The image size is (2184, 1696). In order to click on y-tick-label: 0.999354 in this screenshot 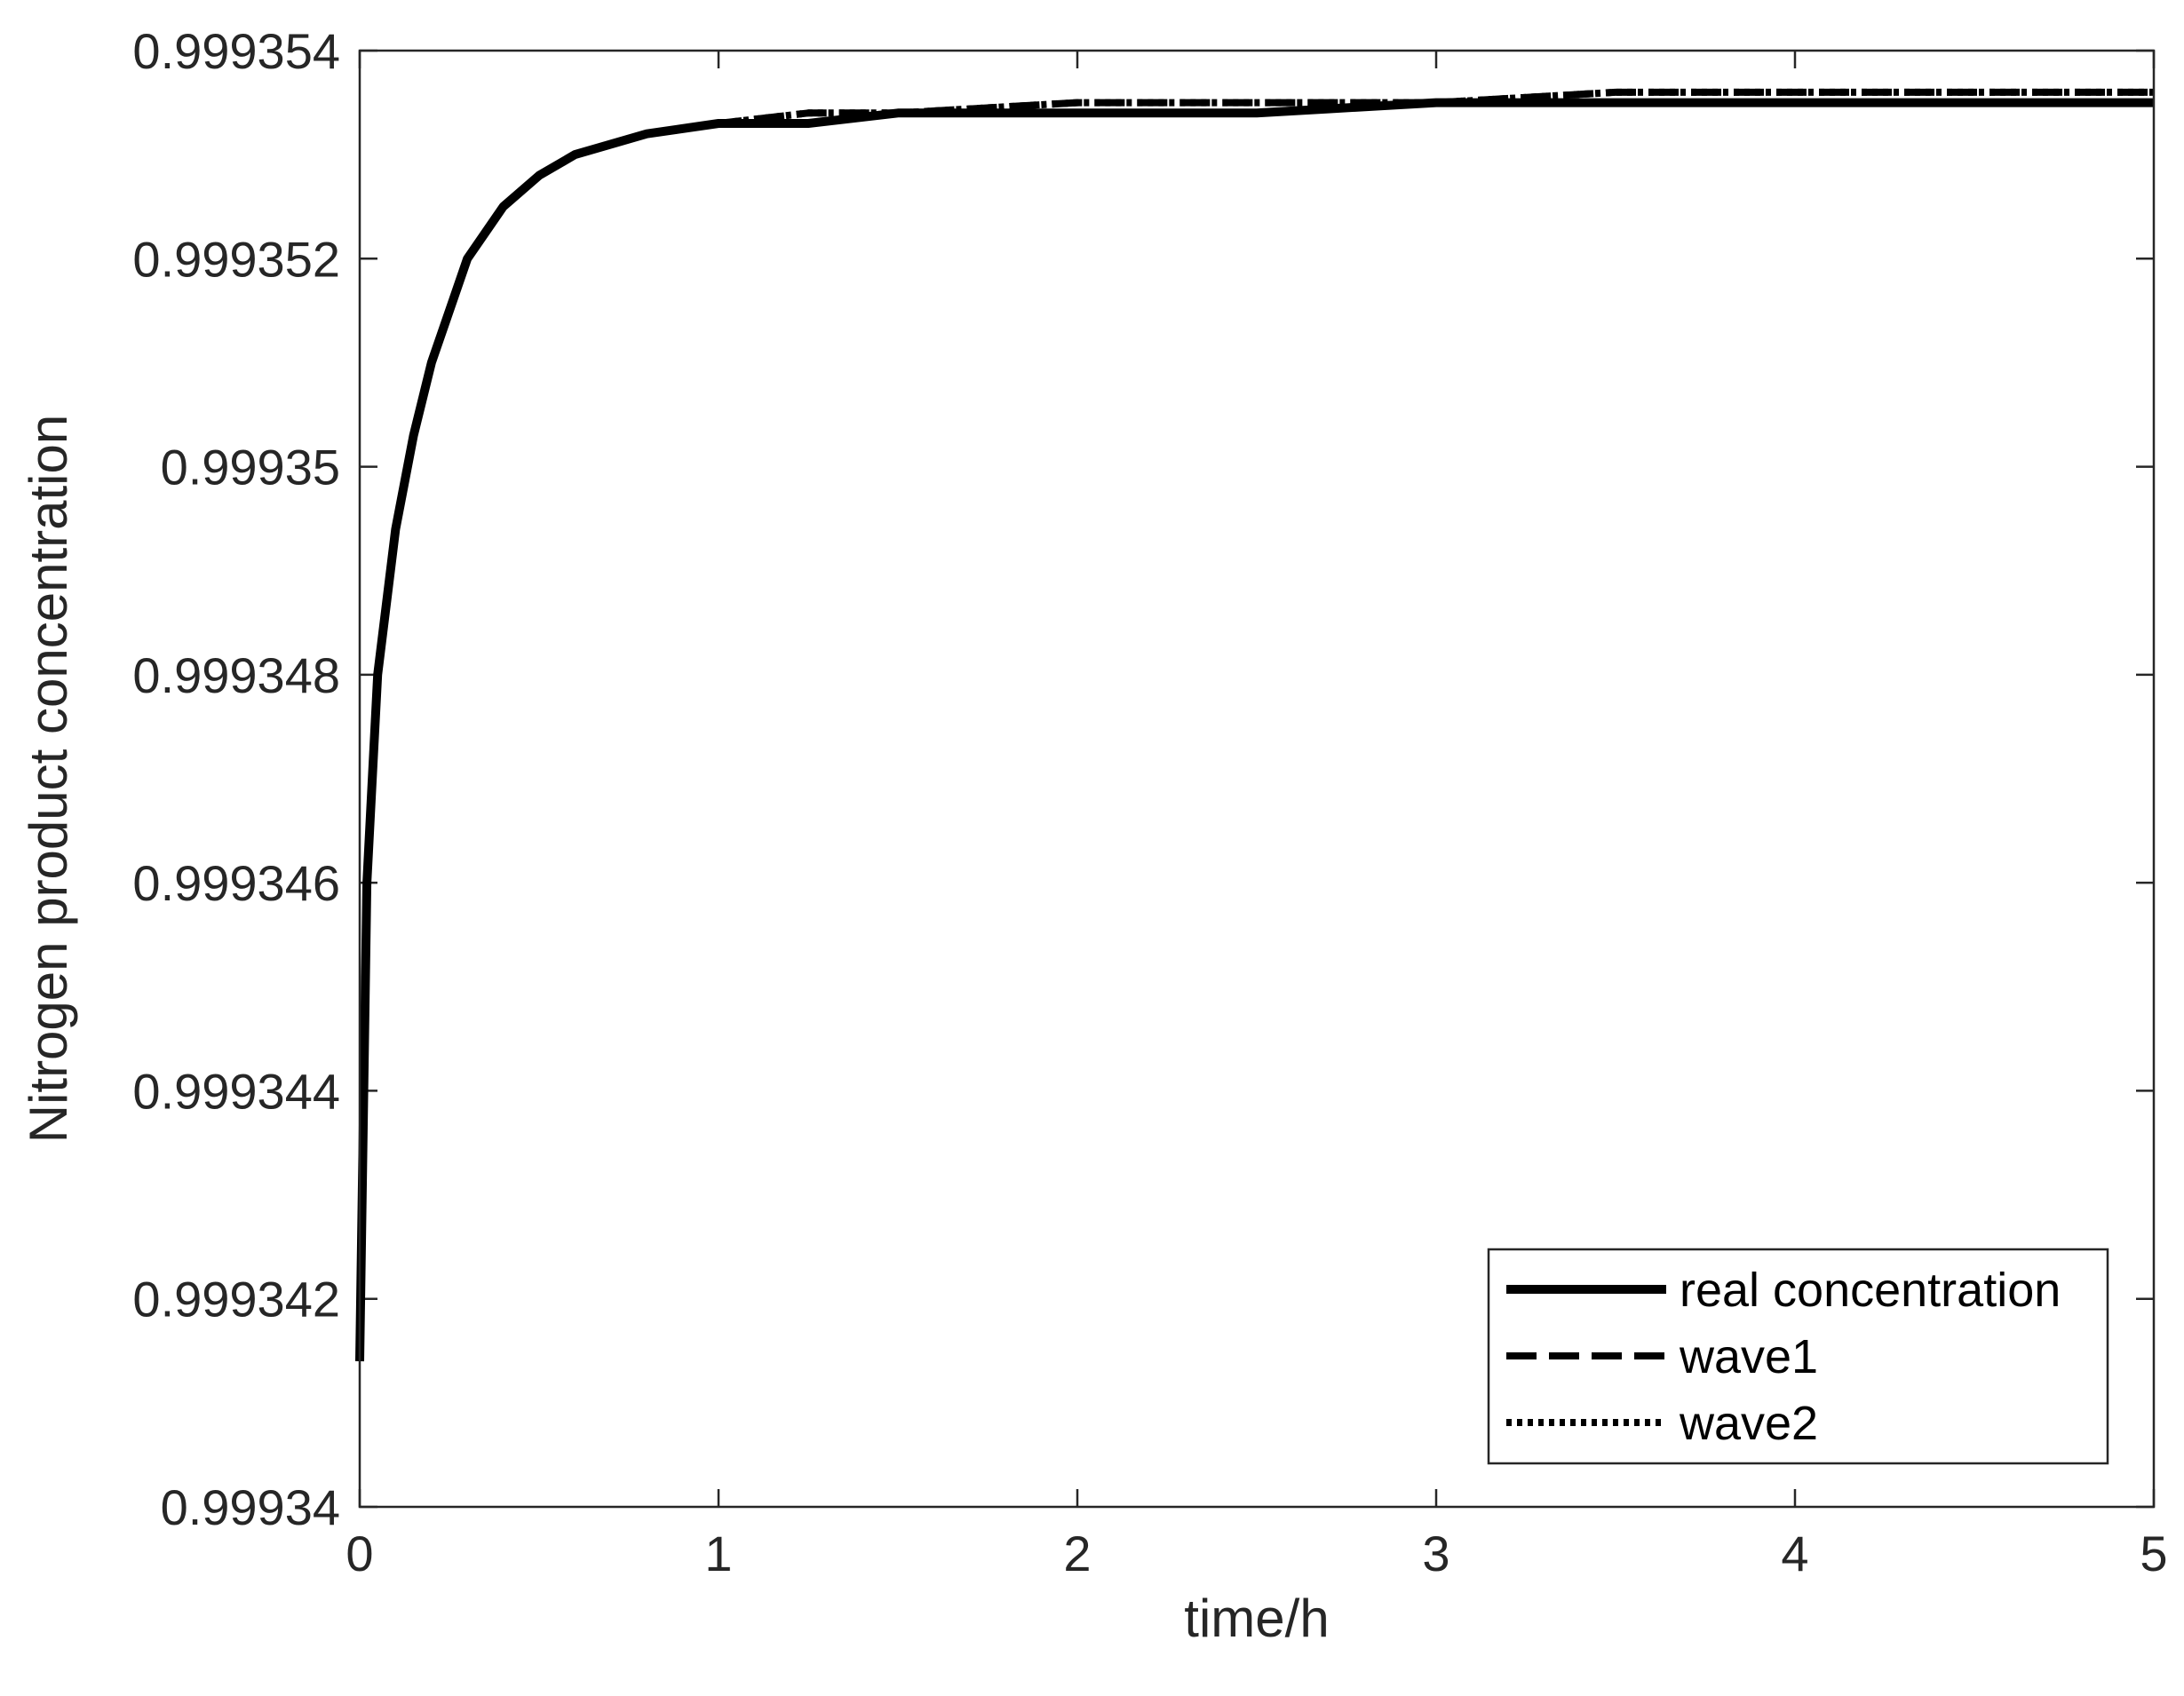, I will do `click(236, 51)`.